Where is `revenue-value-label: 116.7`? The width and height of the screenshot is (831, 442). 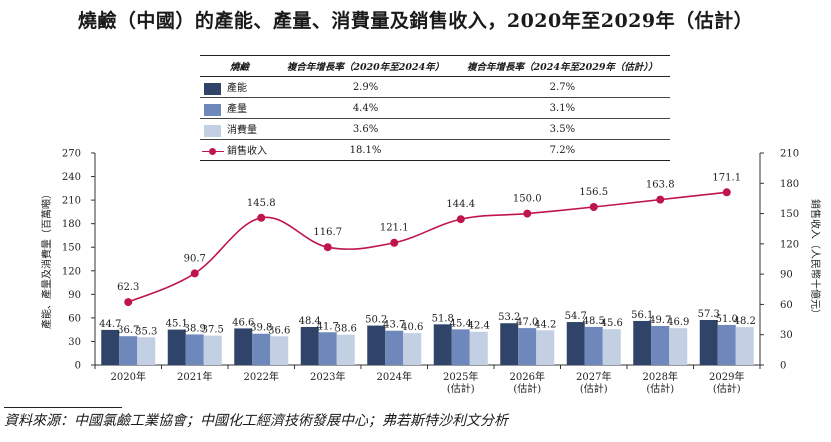
revenue-value-label: 116.7 is located at coordinates (327, 232).